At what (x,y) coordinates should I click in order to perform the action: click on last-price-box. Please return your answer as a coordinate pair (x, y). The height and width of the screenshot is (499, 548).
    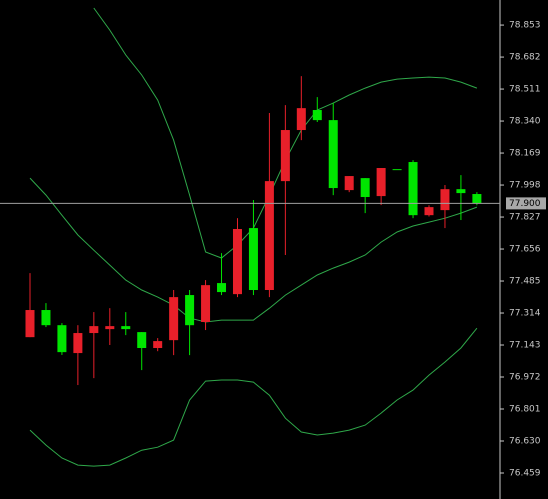
    Looking at the image, I should click on (526, 203).